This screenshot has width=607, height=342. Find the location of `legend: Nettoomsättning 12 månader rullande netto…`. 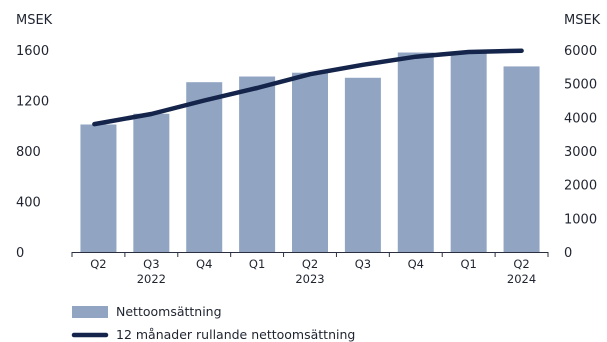

legend: Nettoomsättning 12 månader rullande netto… is located at coordinates (213, 323).